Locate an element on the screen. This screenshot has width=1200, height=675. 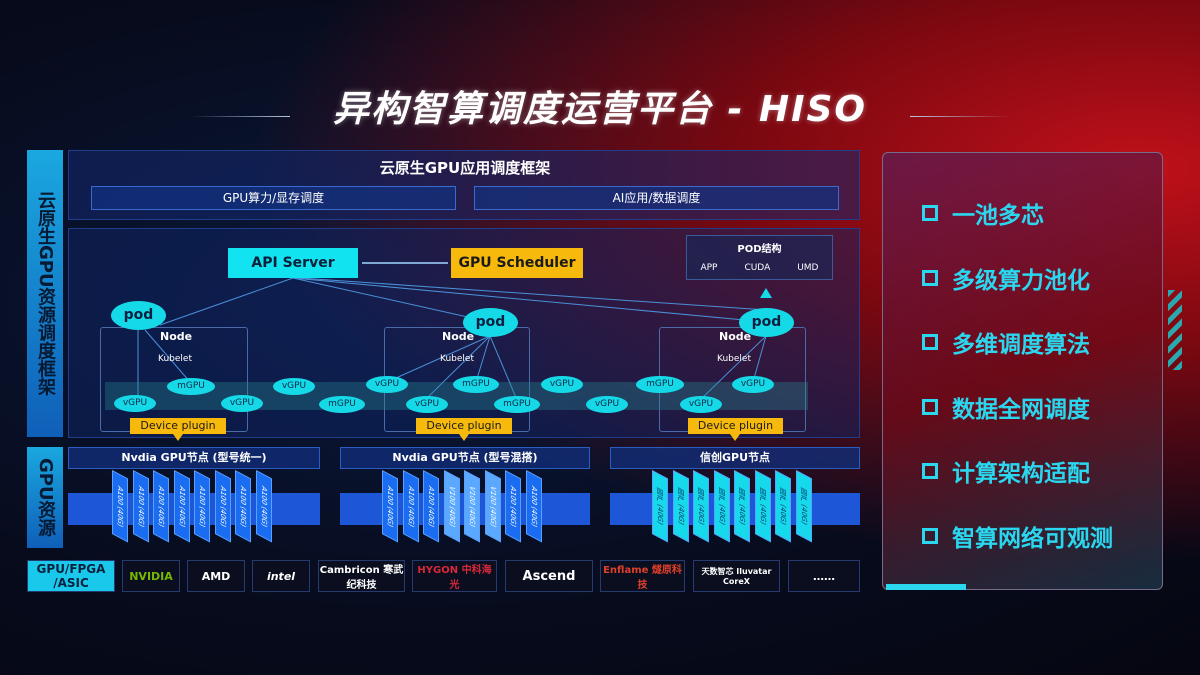
gpu-resource-label: GPU资源 is located at coordinates (45, 497).